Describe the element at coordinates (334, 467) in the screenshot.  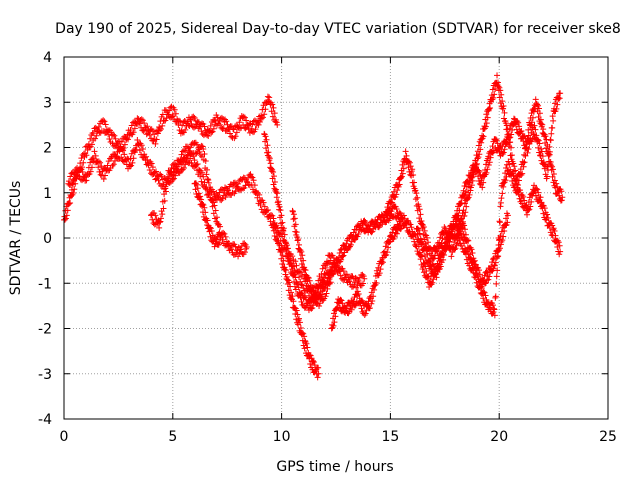
I see `x-axis-label: GPS time / hours` at that location.